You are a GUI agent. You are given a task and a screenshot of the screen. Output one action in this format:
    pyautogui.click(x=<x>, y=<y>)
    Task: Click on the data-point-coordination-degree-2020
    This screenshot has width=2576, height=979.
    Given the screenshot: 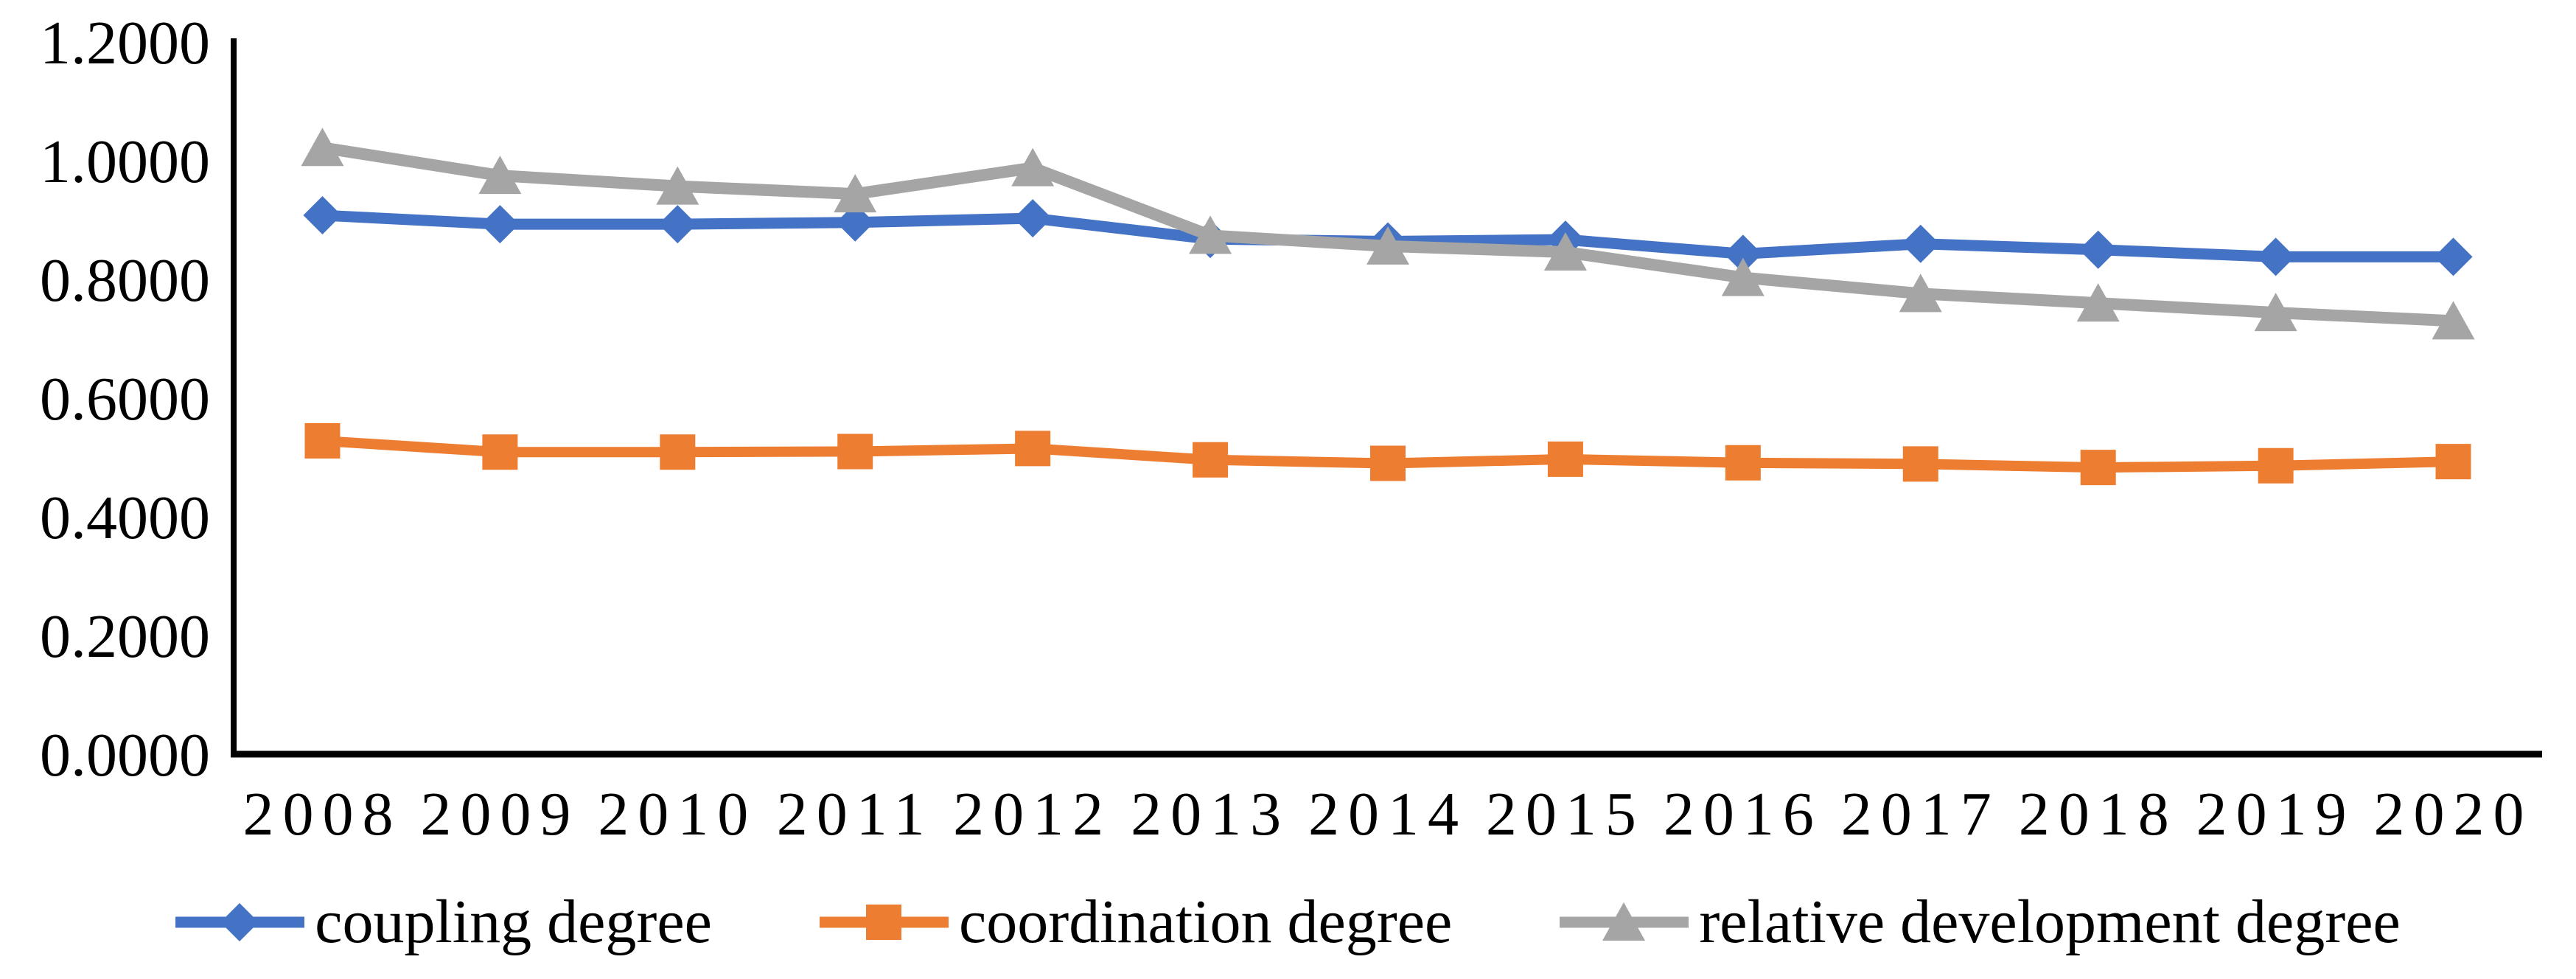 What is the action you would take?
    pyautogui.click(x=2453, y=462)
    